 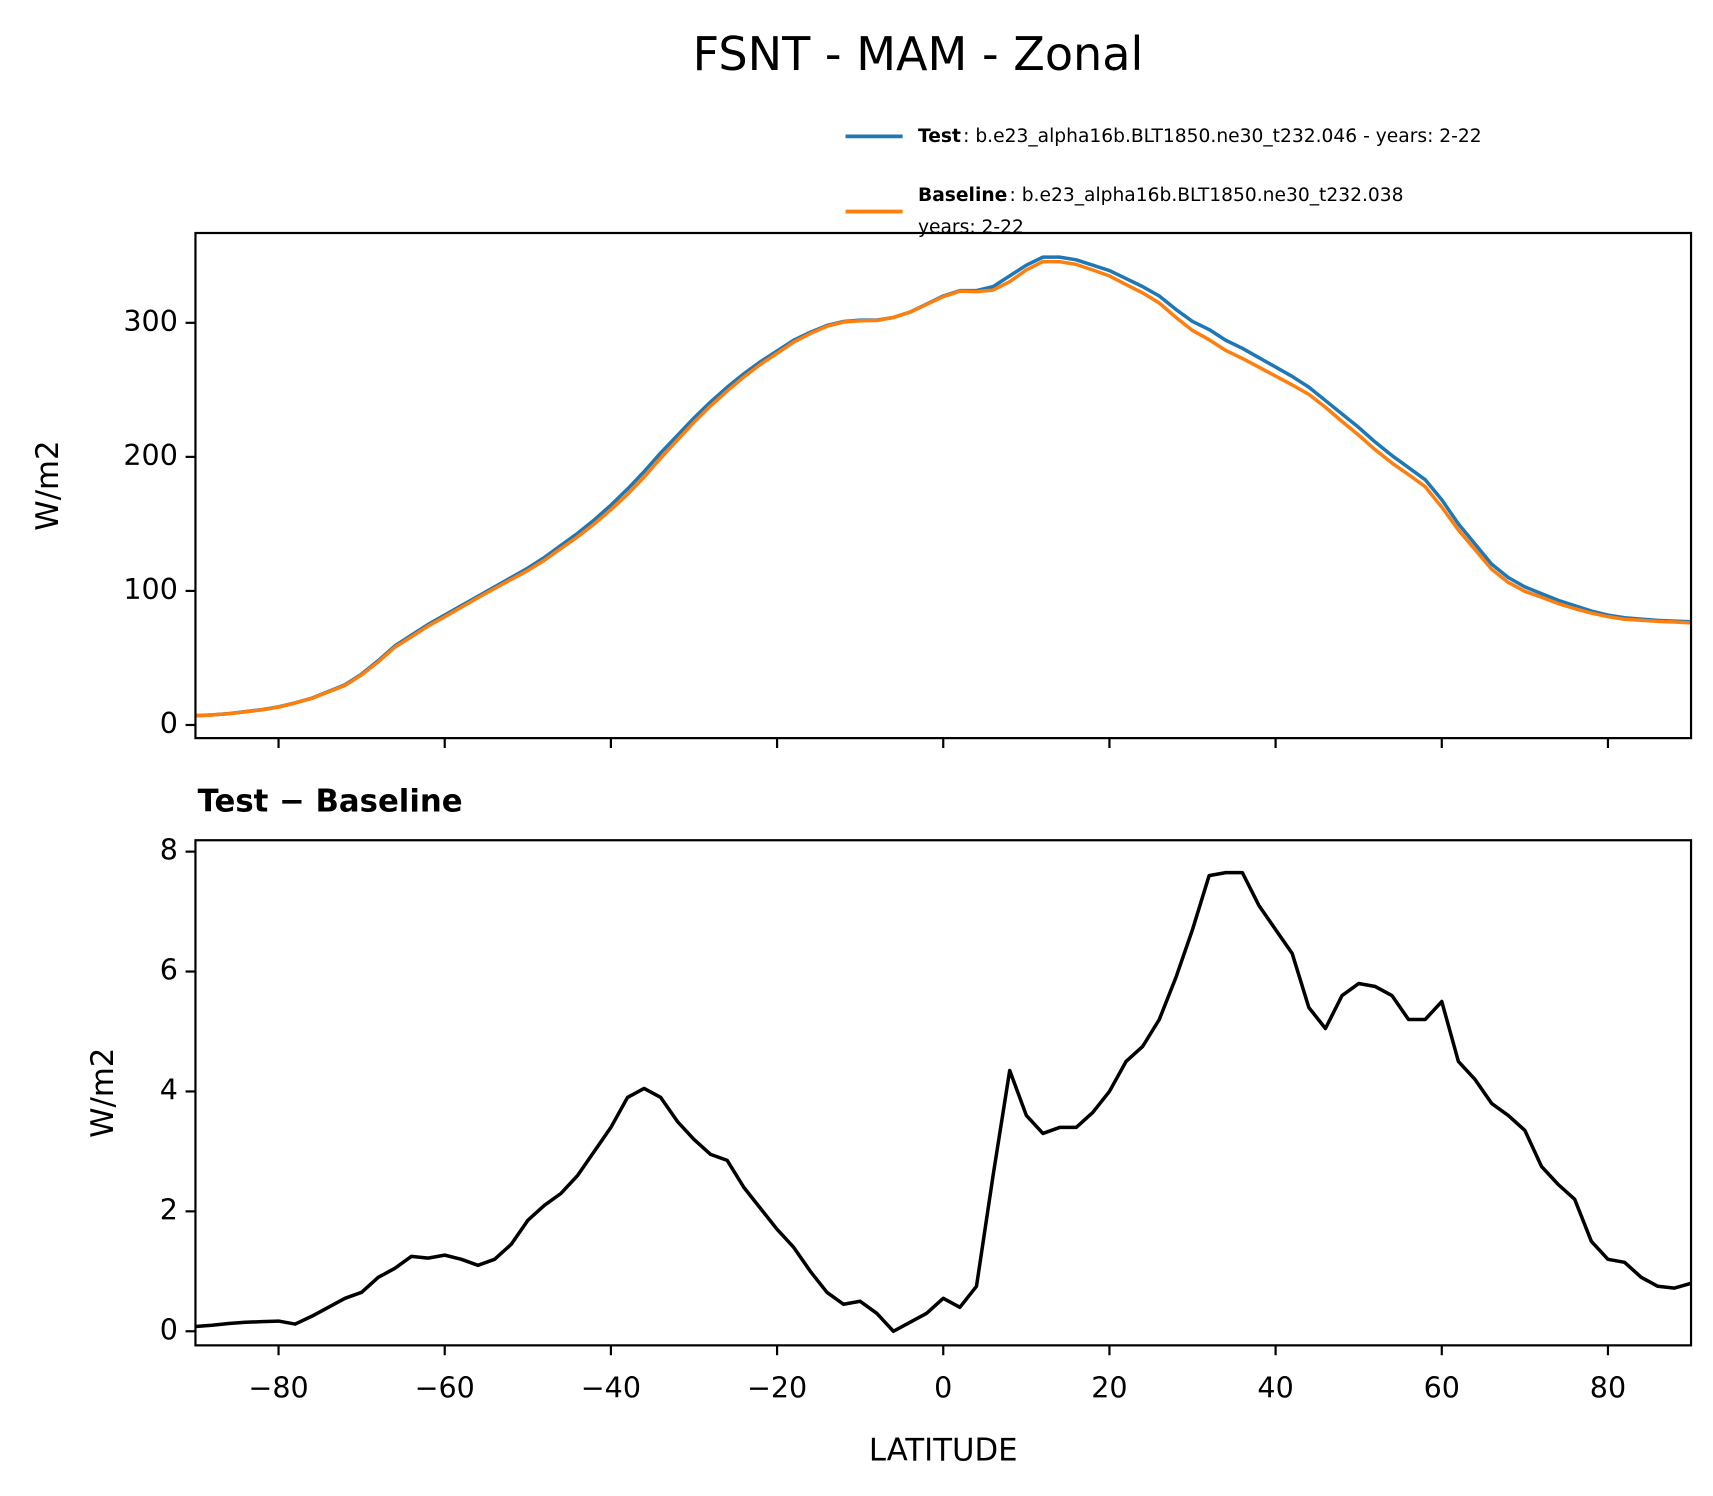 I want to click on subplot-title: Test − Baseline, so click(x=330, y=801).